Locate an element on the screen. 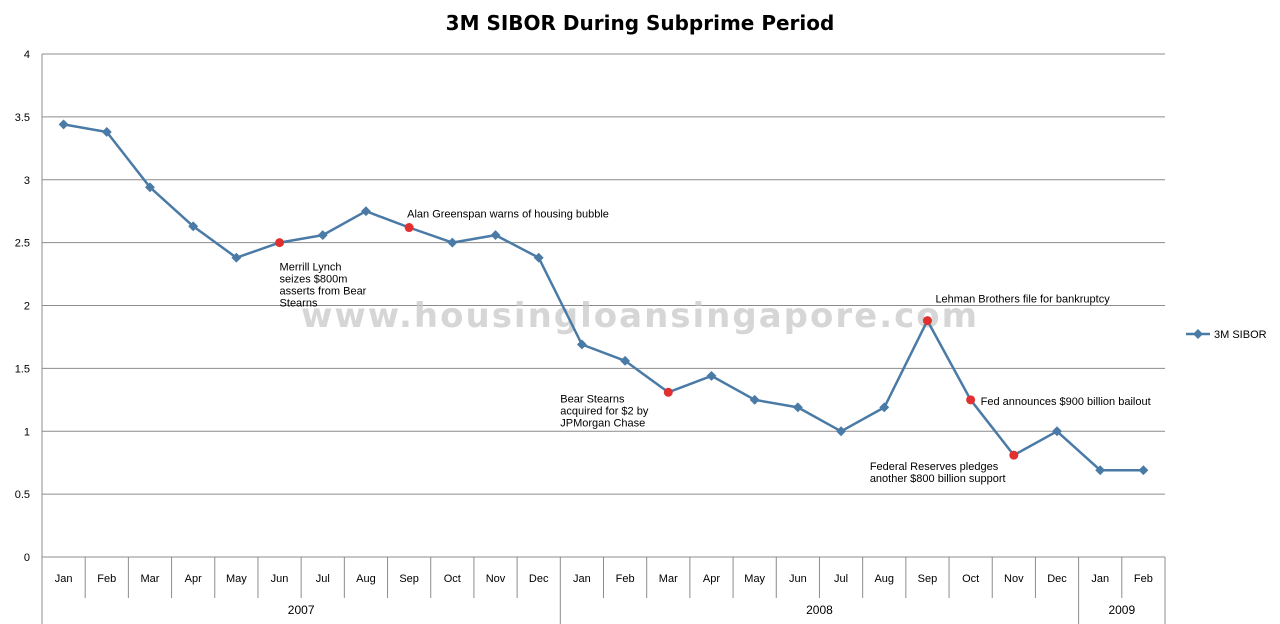 This screenshot has height=624, width=1280. y-tick-label: 1 is located at coordinates (27, 432).